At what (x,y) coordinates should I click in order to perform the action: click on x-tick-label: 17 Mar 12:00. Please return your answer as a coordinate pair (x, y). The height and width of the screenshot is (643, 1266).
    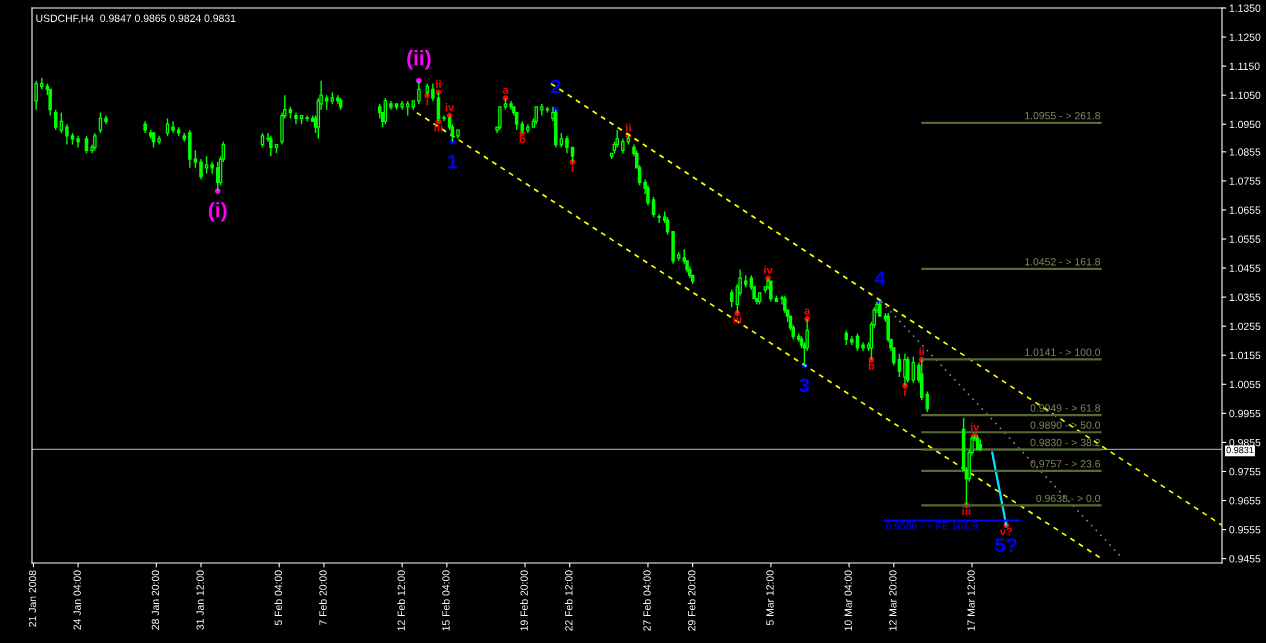
    Looking at the image, I should click on (971, 600).